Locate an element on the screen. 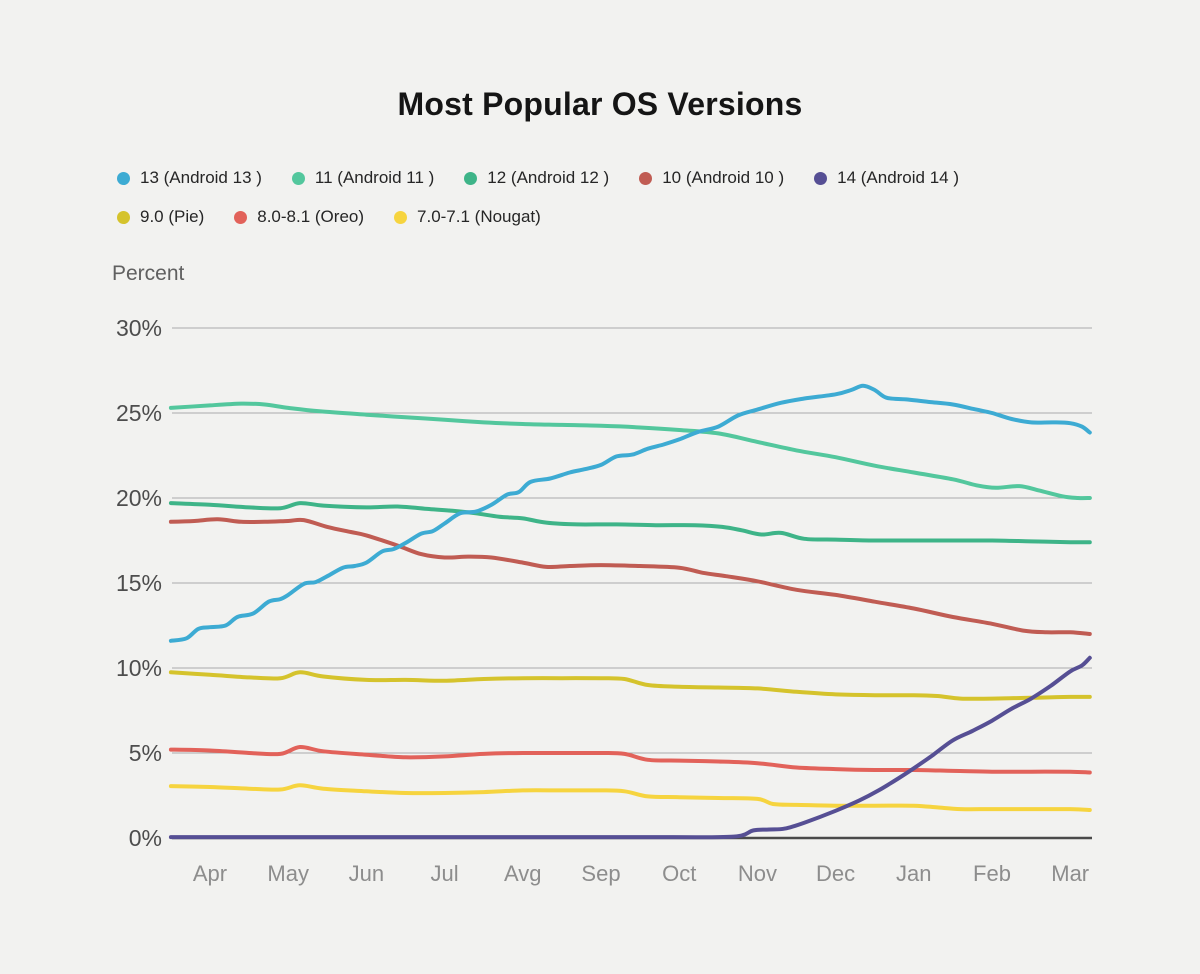  chart-title: Most Popular OS Versions is located at coordinates (600, 104).